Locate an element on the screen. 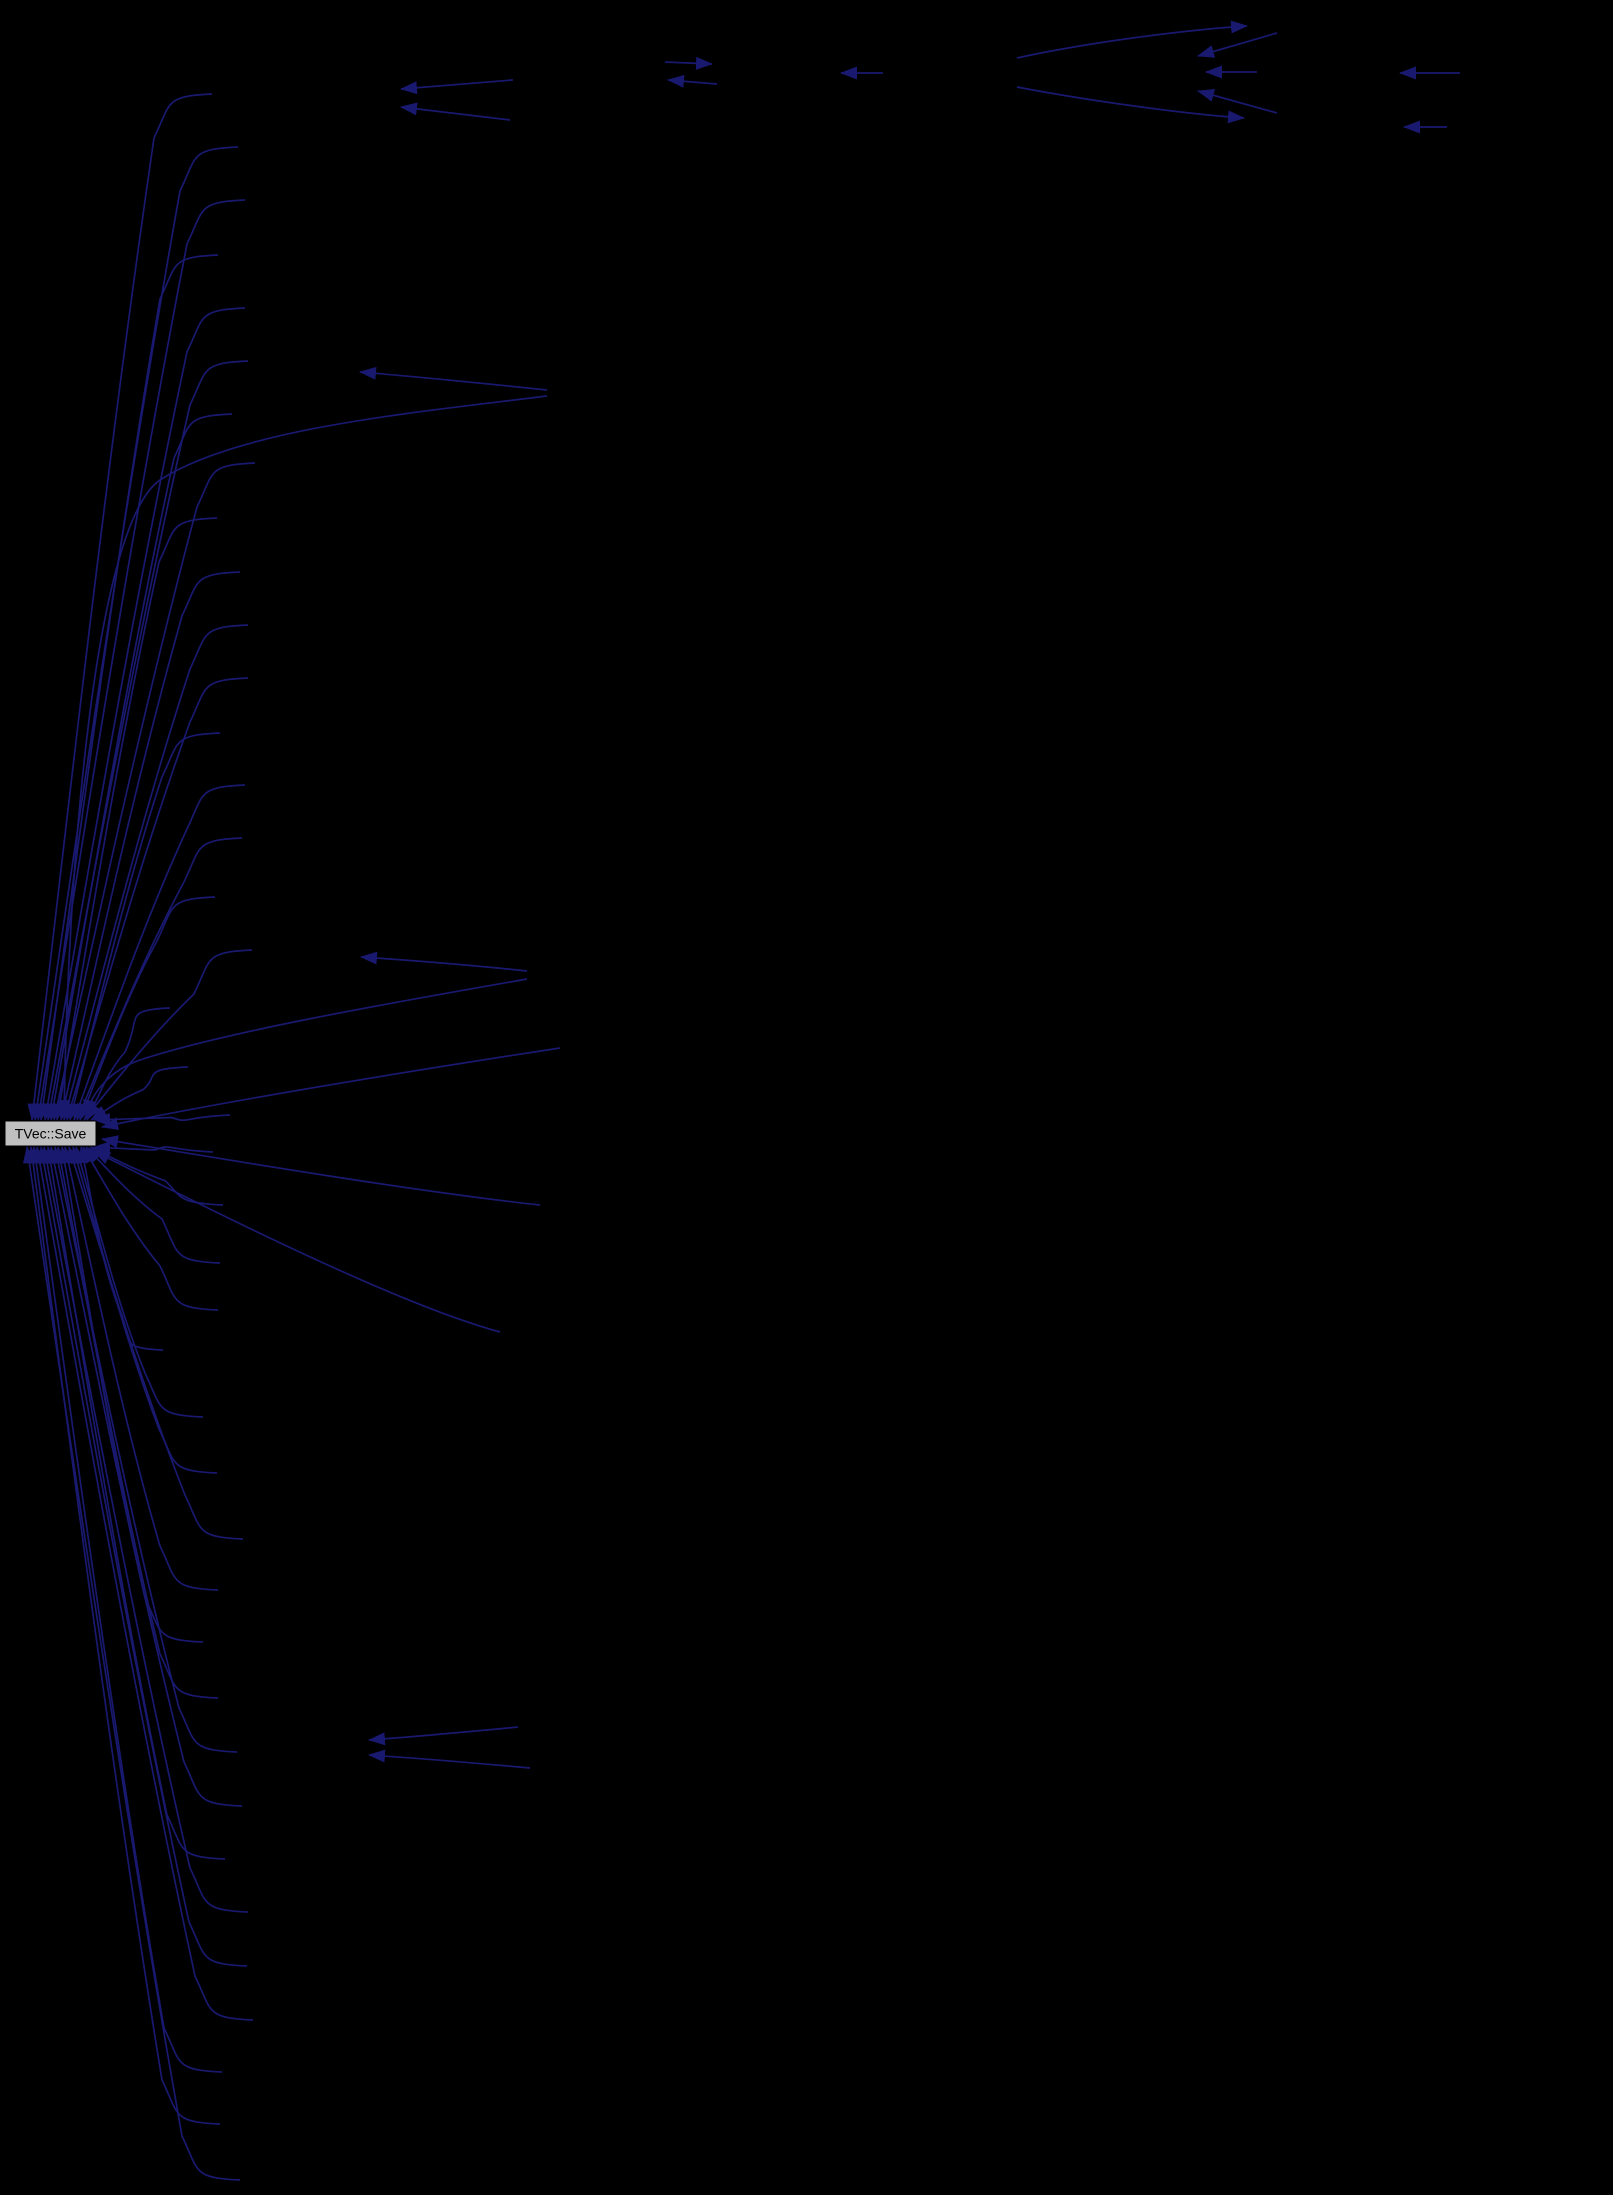 The width and height of the screenshot is (1613, 2195). graph-node-box is located at coordinates (50, 1133).